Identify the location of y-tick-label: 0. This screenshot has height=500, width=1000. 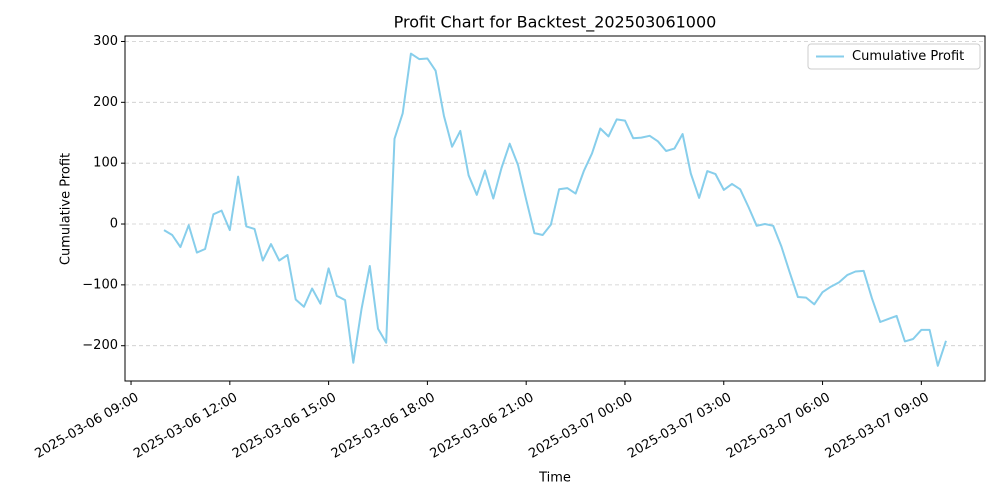
(114, 224).